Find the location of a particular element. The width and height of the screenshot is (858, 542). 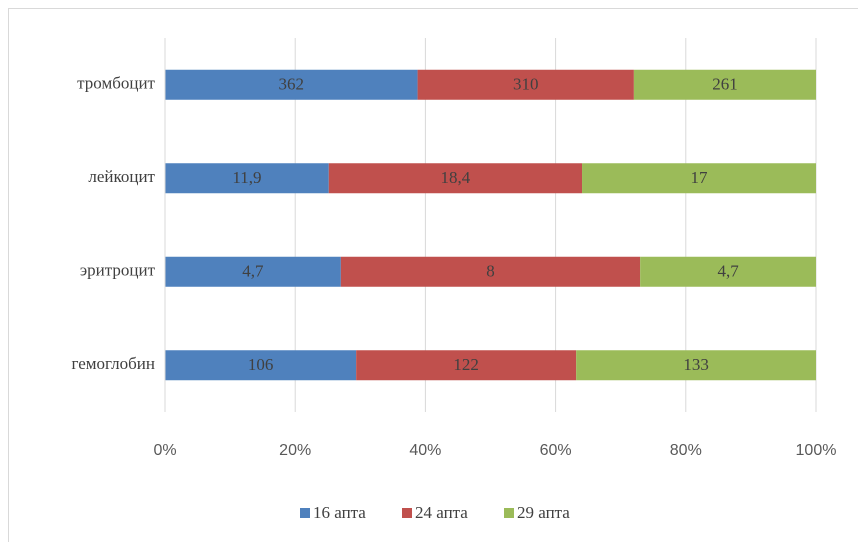

data-label: 122 is located at coordinates (466, 364).